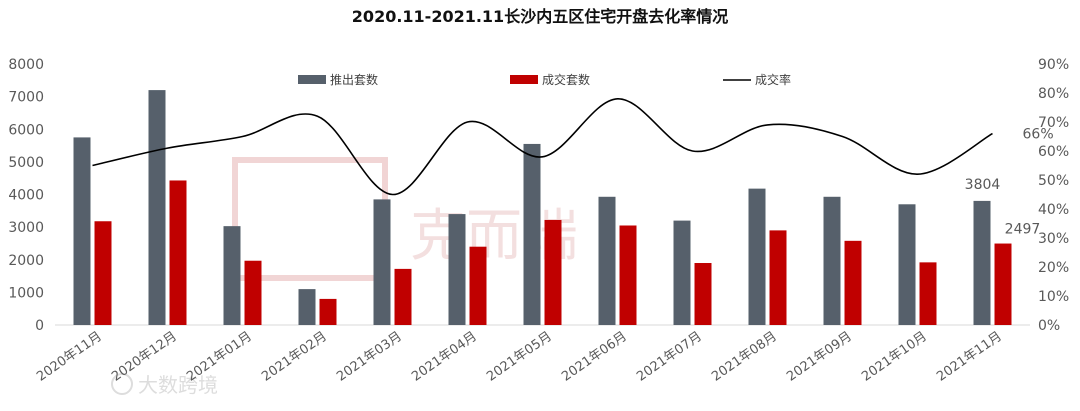  What do you see at coordinates (122, 384) in the screenshot?
I see `source-logo-icon` at bounding box center [122, 384].